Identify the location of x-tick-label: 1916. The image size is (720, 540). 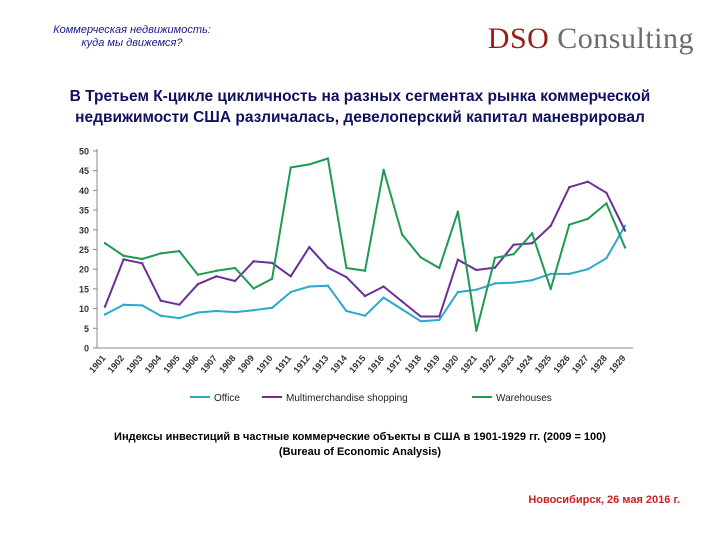
(376, 364).